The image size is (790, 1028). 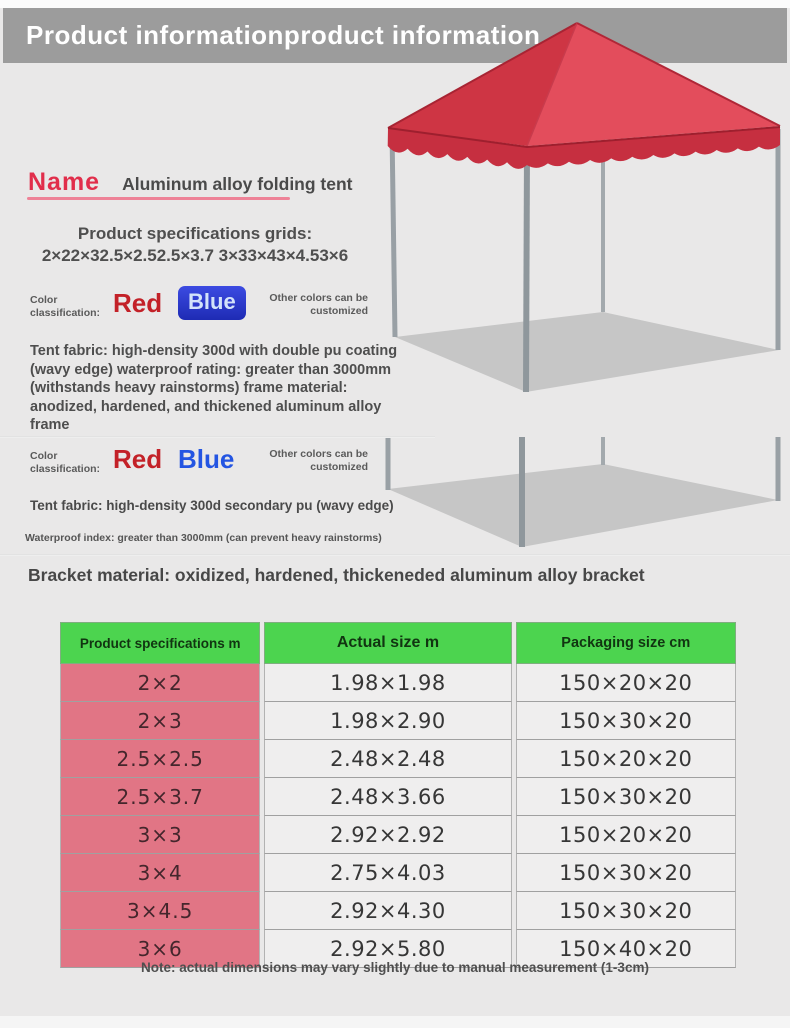 I want to click on column-header-spec: Product specifications m, so click(x=160, y=643).